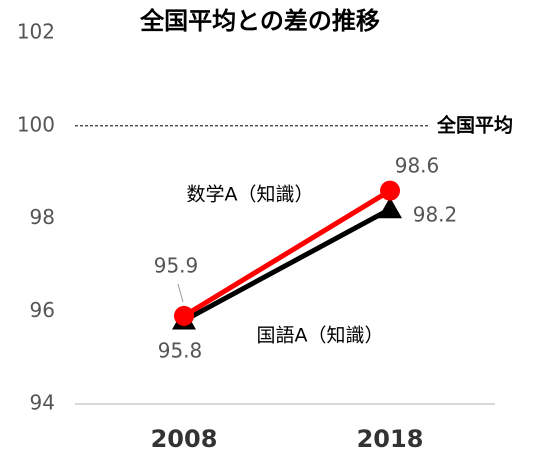 This screenshot has height=457, width=545. Describe the element at coordinates (180, 351) in the screenshot. I see `data-label: 95.8` at that location.